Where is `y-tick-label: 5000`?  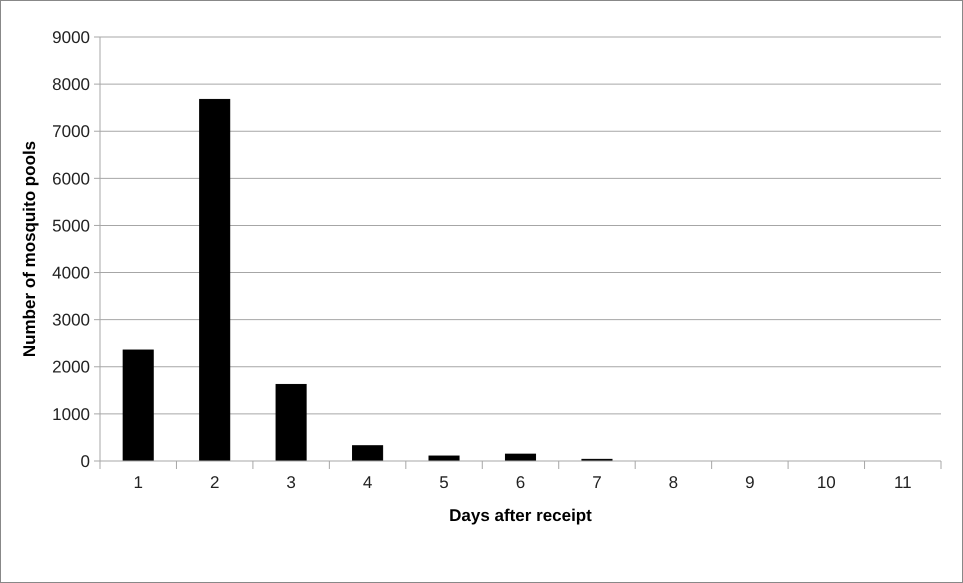 y-tick-label: 5000 is located at coordinates (71, 226).